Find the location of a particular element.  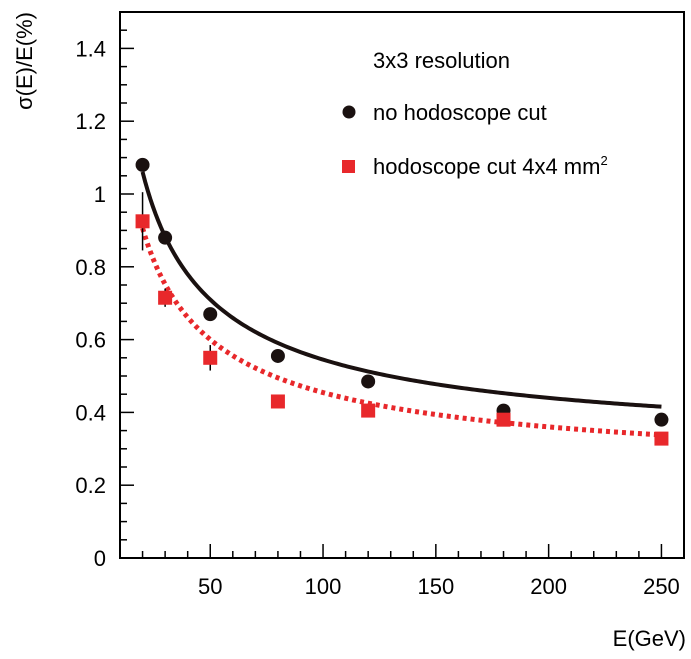

y-tick-label: 1.2 is located at coordinates (90, 121).